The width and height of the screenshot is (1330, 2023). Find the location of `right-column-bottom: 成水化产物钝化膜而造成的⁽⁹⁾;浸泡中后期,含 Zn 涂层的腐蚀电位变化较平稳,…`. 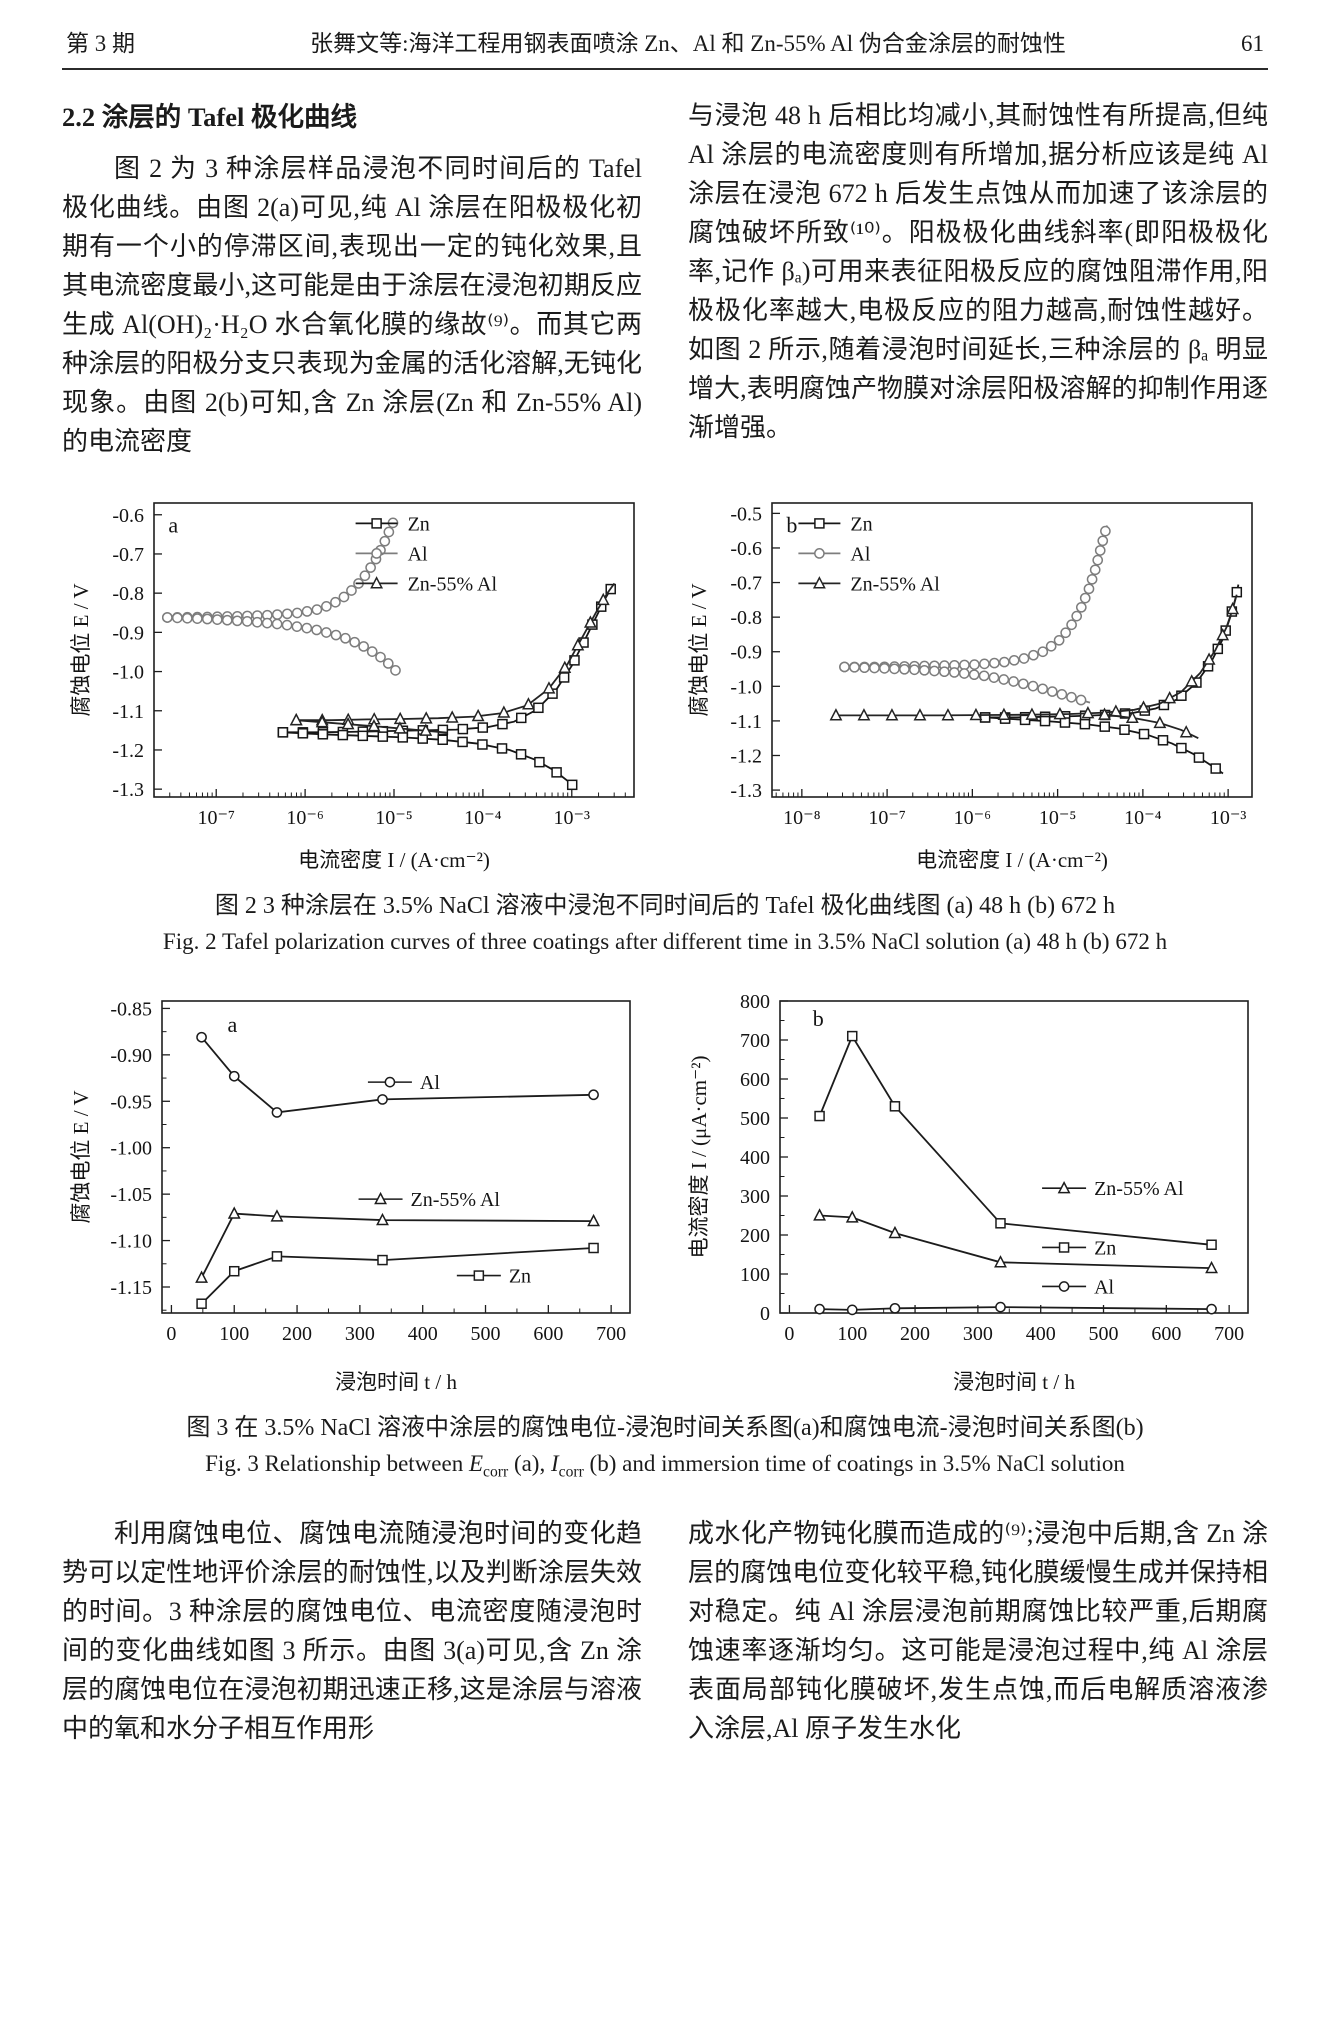

right-column-bottom: 成水化产物钝化膜而造成的⁽⁹⁾;浸泡中后期,含 Zn 涂层的腐蚀电位变化较平稳,… is located at coordinates (978, 1631).